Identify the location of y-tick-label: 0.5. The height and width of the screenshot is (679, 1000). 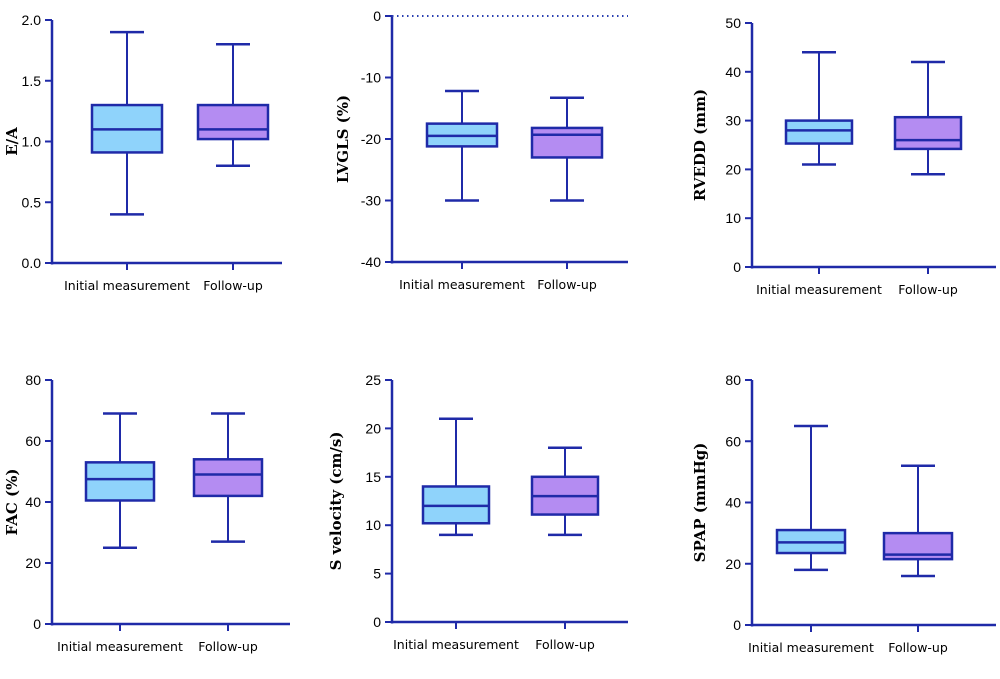
(32, 202).